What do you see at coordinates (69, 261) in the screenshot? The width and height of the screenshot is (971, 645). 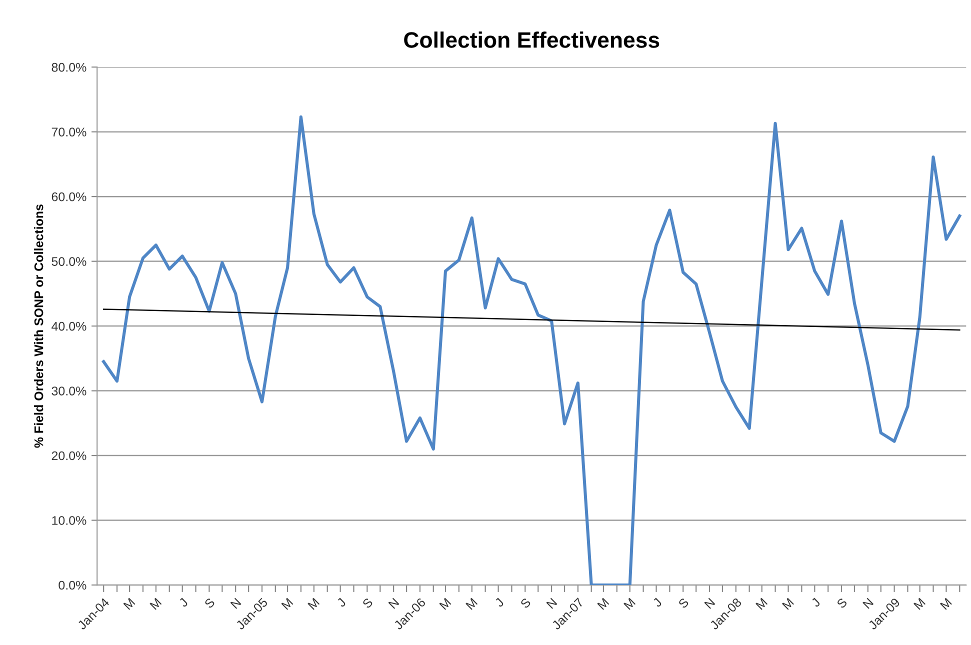 I see `y-tick-label: 50.0%` at bounding box center [69, 261].